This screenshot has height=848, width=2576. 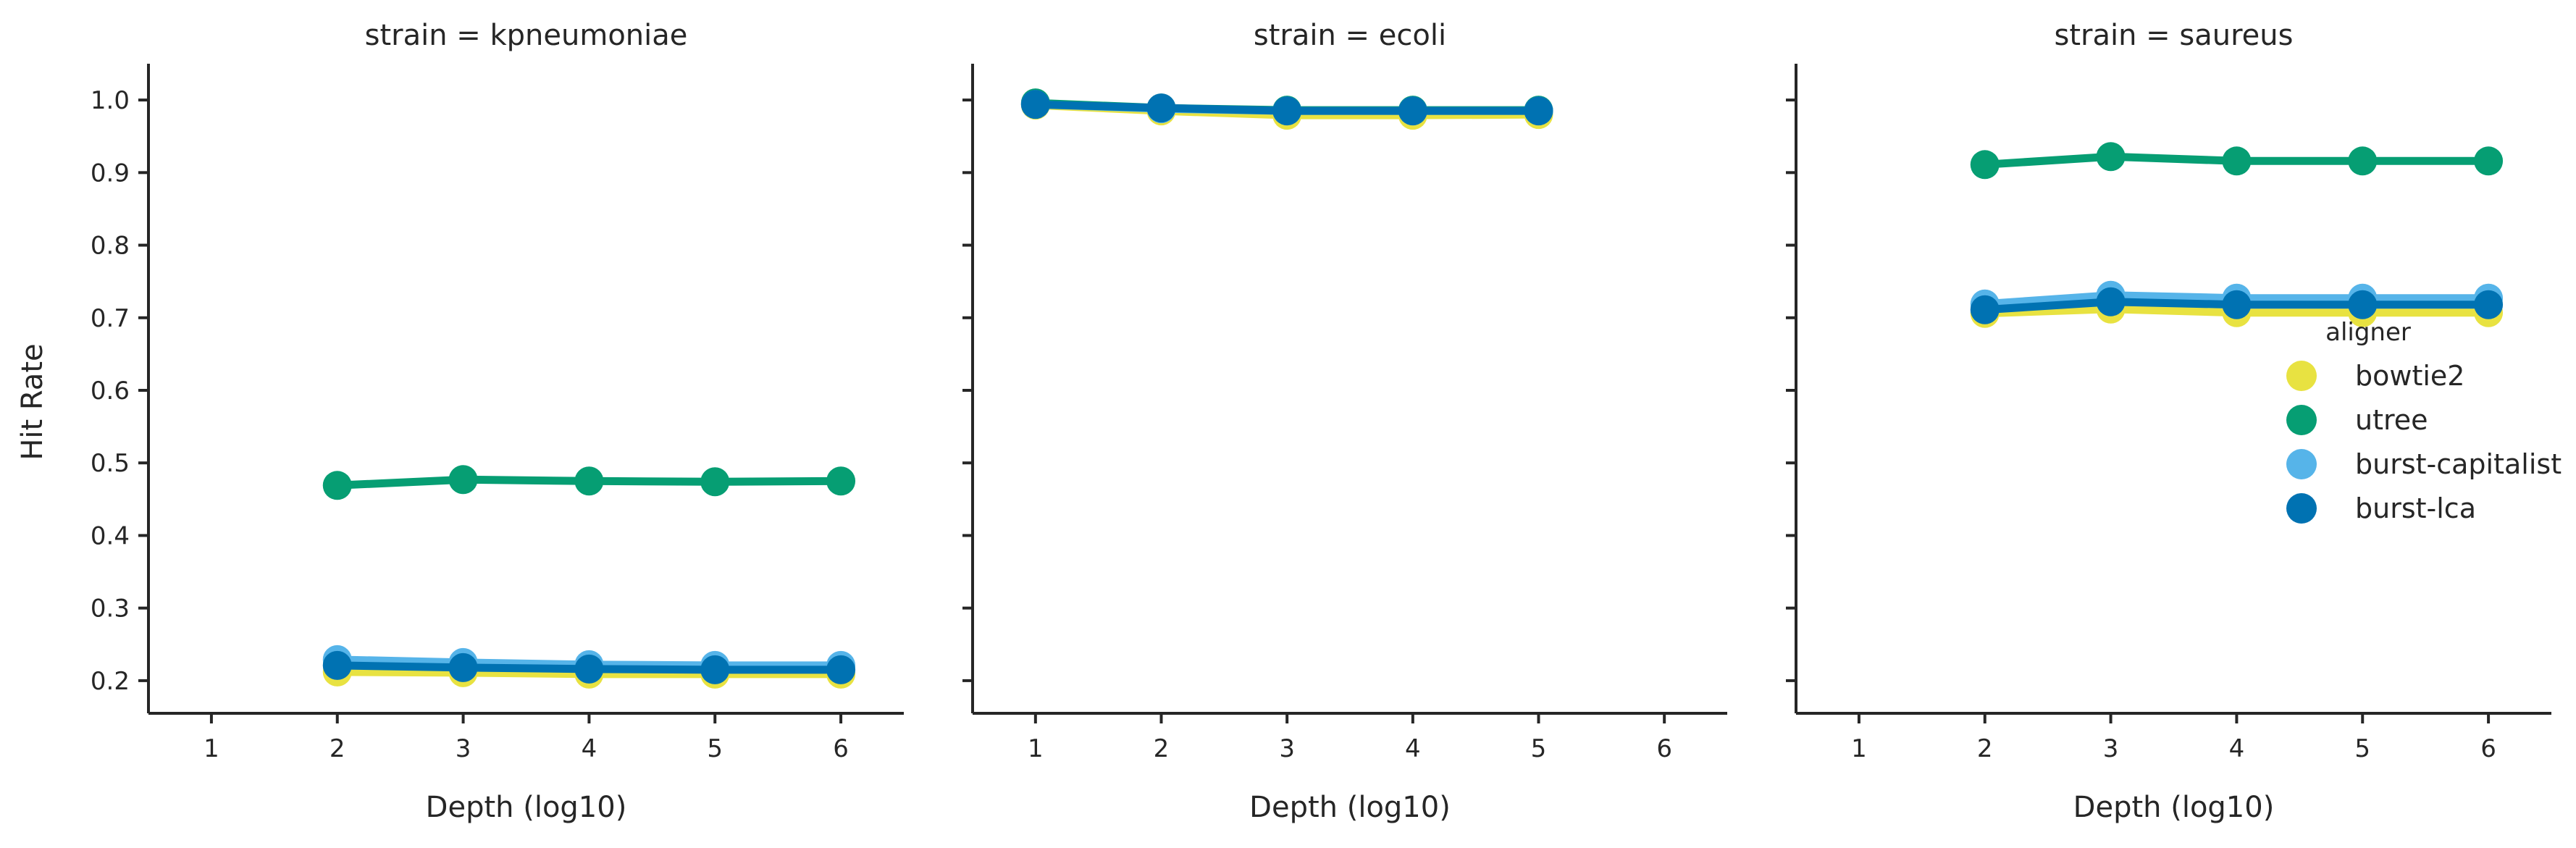 What do you see at coordinates (1350, 35) in the screenshot?
I see `panel-title: strain = ecoli` at bounding box center [1350, 35].